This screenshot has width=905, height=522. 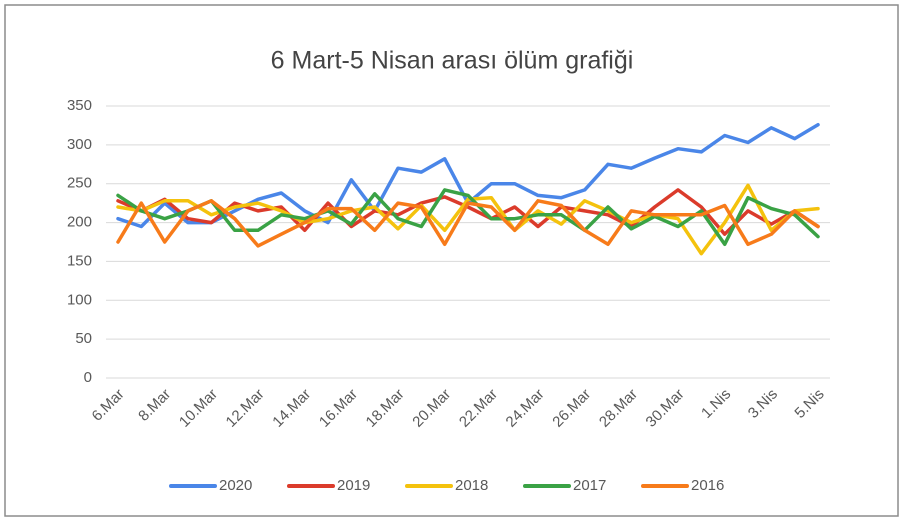 I want to click on y-tick-label: 250, so click(x=79, y=183).